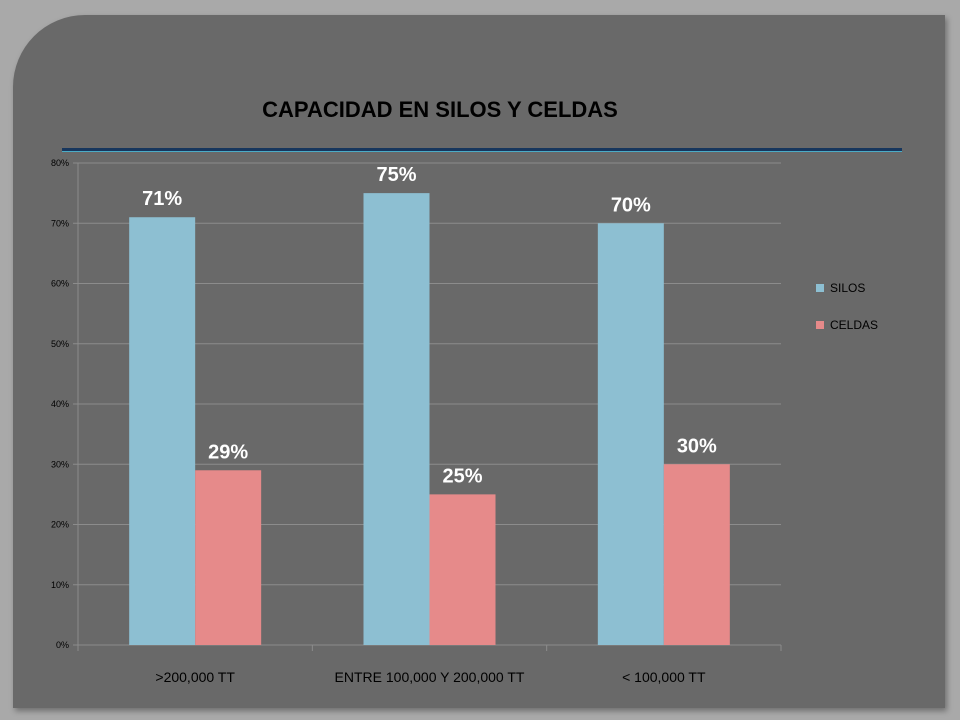 The width and height of the screenshot is (960, 720). What do you see at coordinates (195, 677) in the screenshot?
I see `x-category-label: >200,000 TT` at bounding box center [195, 677].